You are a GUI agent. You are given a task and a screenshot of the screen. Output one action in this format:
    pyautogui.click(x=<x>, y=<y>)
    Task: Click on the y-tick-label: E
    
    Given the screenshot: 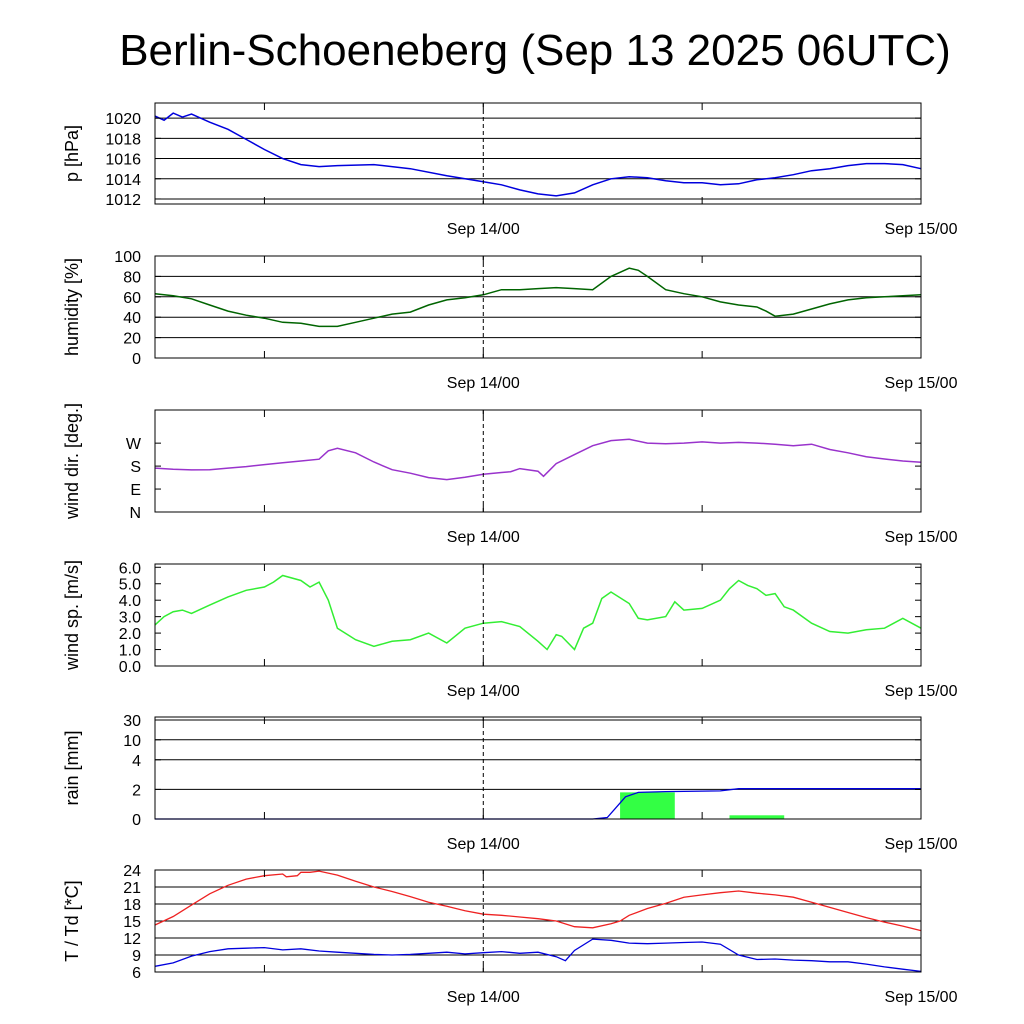 What is the action you would take?
    pyautogui.click(x=135, y=490)
    